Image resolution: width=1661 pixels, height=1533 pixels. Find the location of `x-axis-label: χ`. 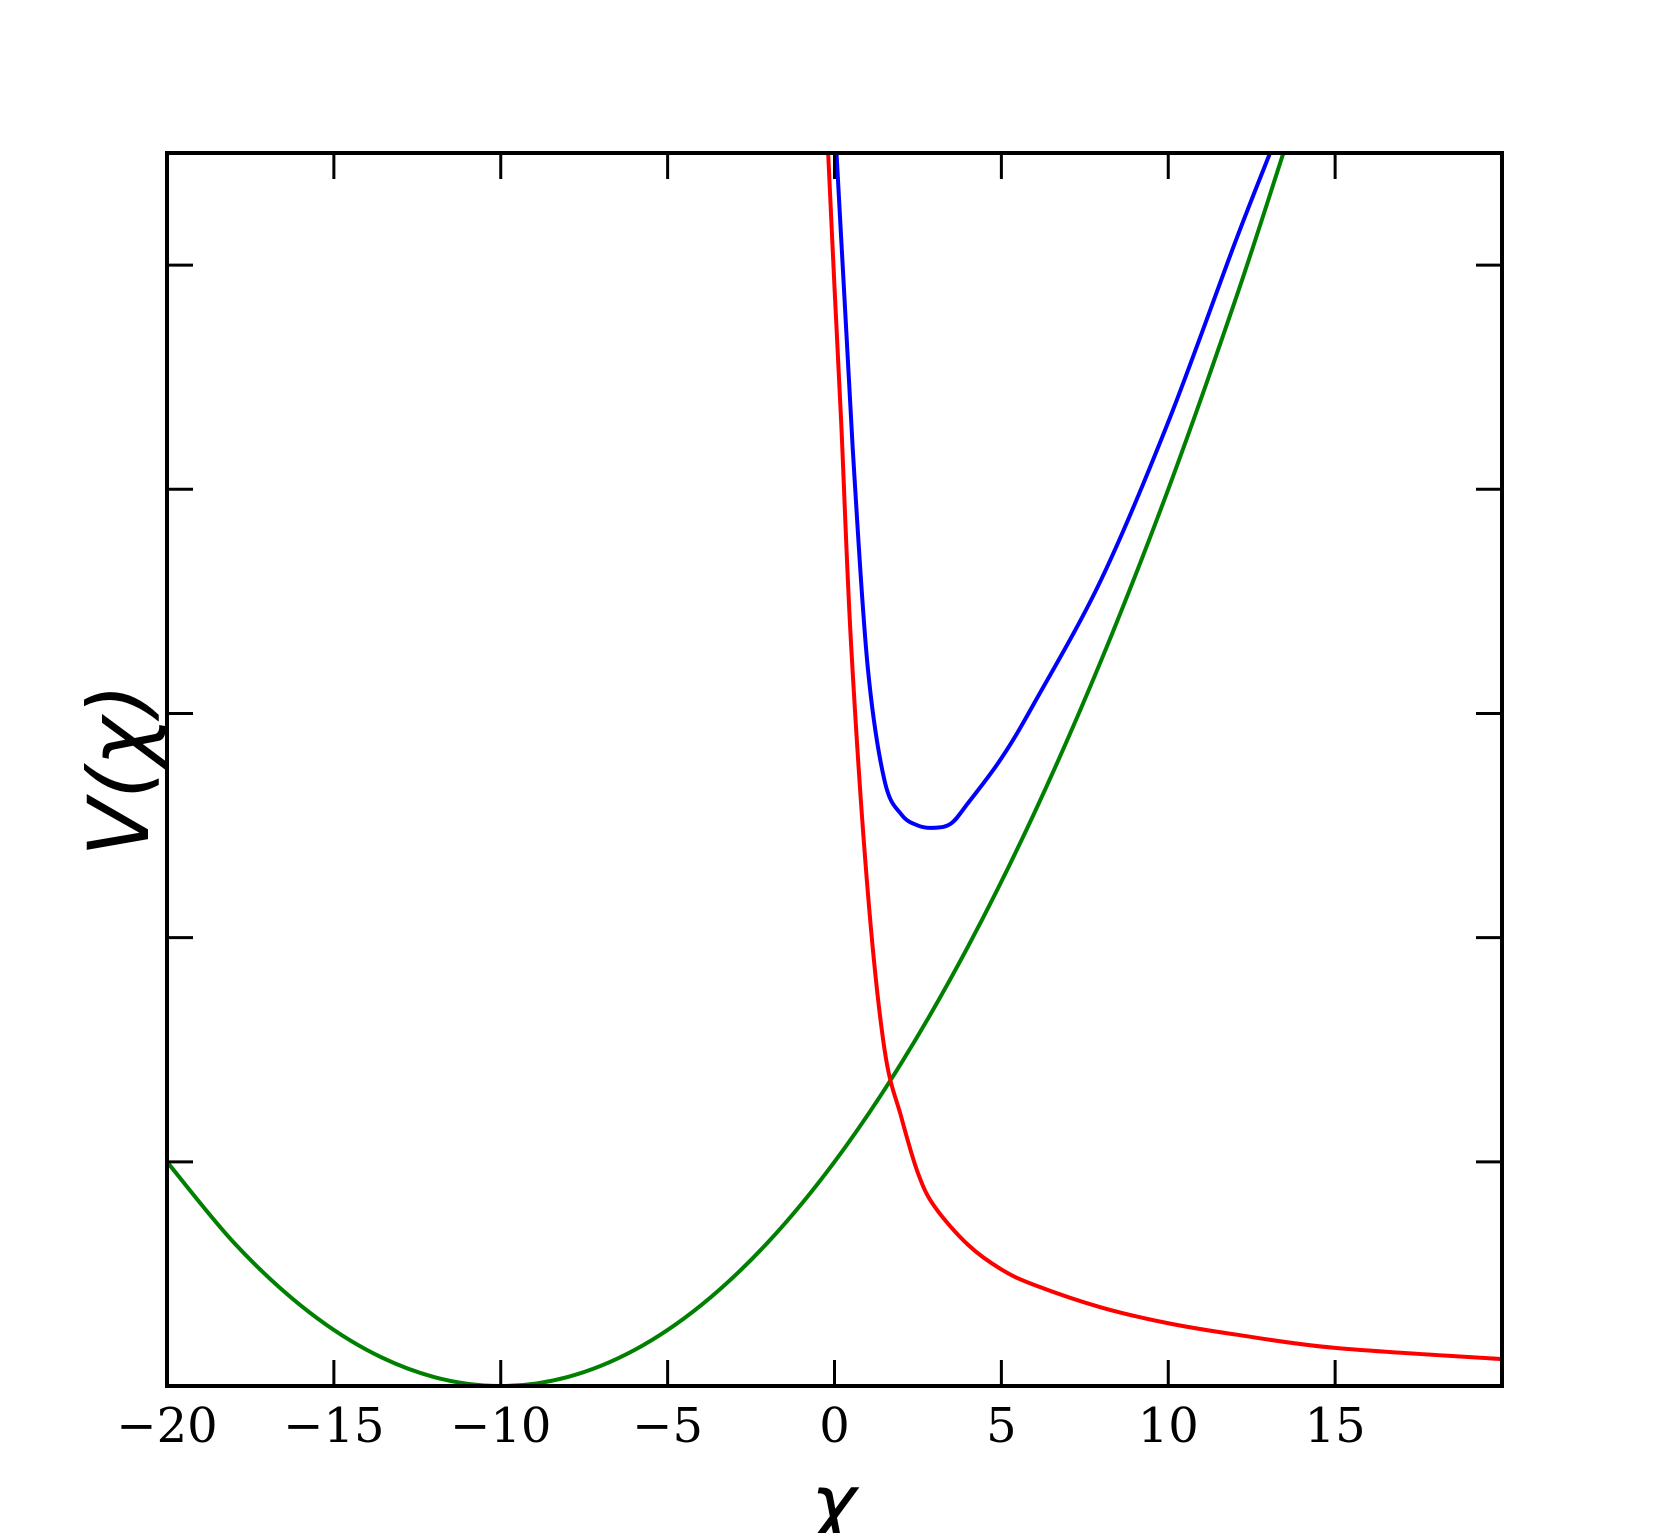

x-axis-label: χ is located at coordinates (833, 1496).